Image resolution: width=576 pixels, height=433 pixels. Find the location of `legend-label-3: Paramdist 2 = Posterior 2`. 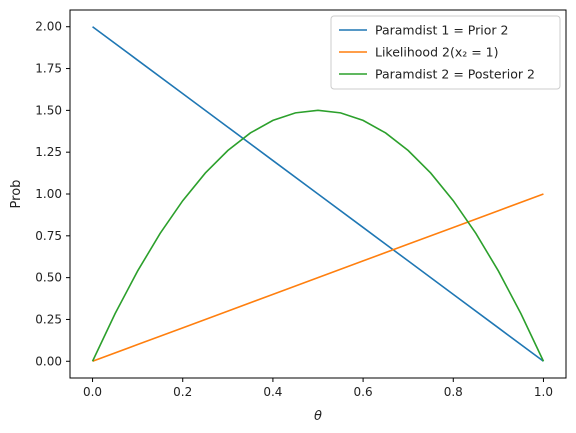

legend-label-3: Paramdist 2 = Posterior 2 is located at coordinates (455, 74).